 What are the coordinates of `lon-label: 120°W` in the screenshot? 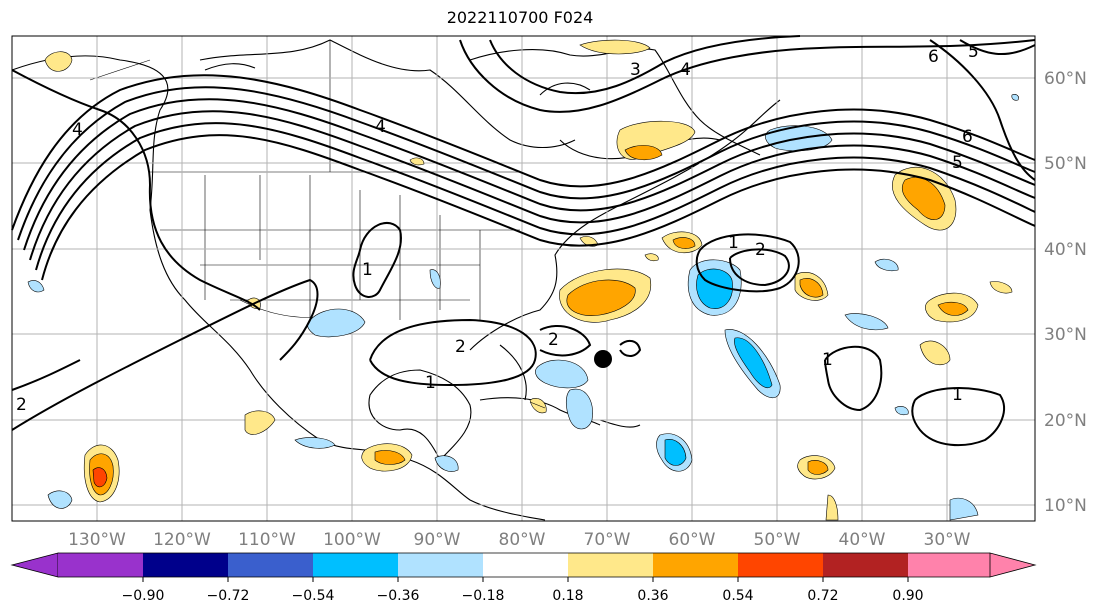 It's located at (182, 540).